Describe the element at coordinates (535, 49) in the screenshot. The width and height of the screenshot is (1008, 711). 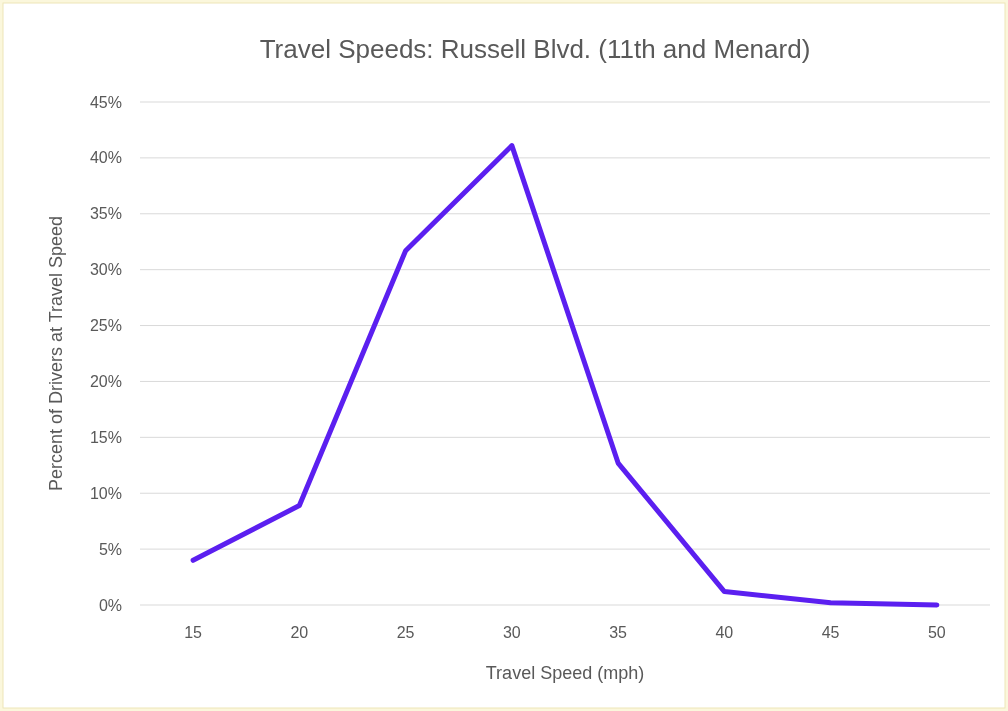
I see `chart-title: Travel Speeds: Russell Blvd. (11th and Menard)` at that location.